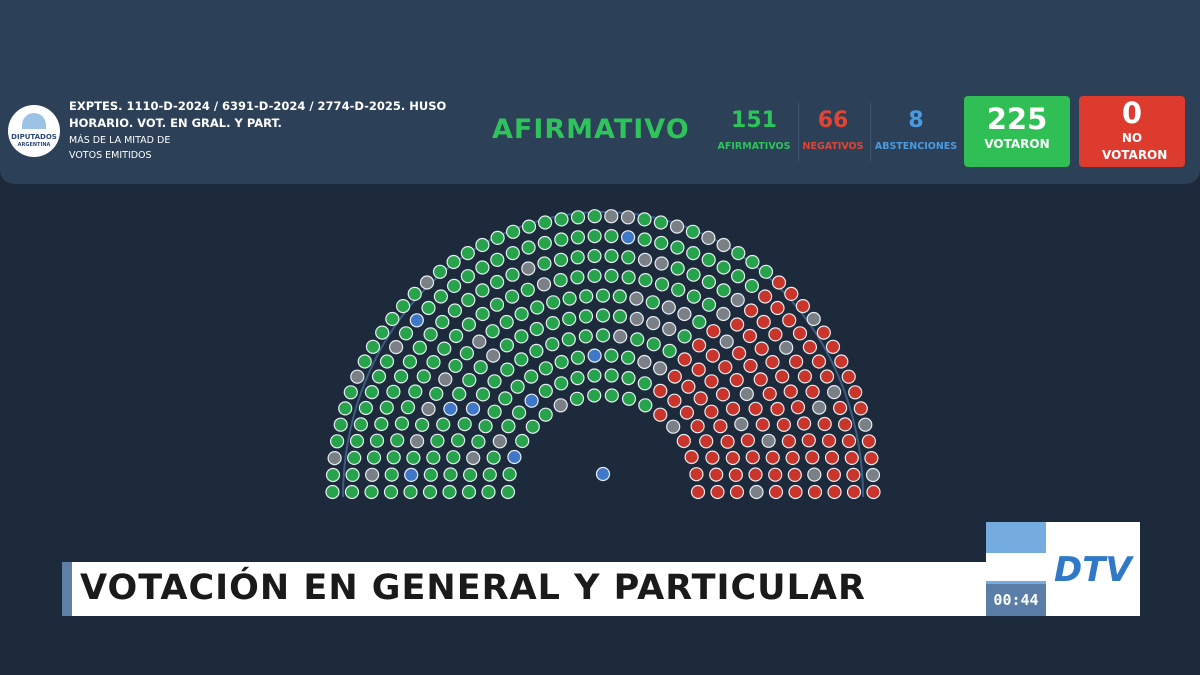 This screenshot has height=675, width=1200. What do you see at coordinates (1017, 144) in the screenshot?
I see `total-label: VOTARON` at bounding box center [1017, 144].